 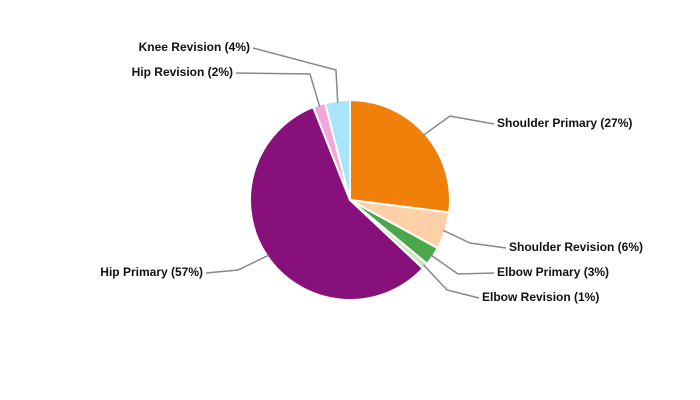 What do you see at coordinates (182, 72) in the screenshot?
I see `slice-label: Hip Revision (2%)` at bounding box center [182, 72].